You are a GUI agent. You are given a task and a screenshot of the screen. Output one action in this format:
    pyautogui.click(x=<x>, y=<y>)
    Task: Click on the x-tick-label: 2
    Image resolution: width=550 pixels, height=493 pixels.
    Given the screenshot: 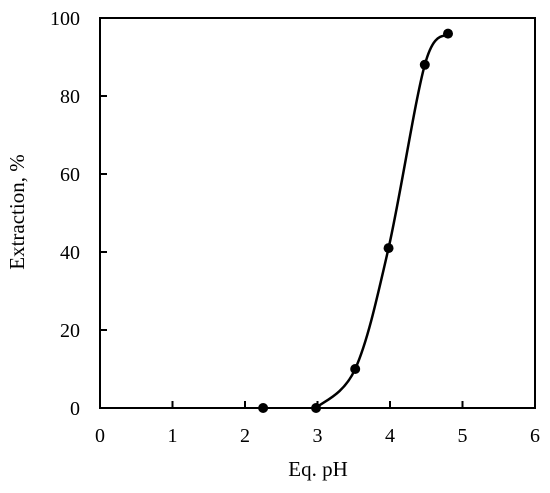 What is the action you would take?
    pyautogui.click(x=245, y=436)
    